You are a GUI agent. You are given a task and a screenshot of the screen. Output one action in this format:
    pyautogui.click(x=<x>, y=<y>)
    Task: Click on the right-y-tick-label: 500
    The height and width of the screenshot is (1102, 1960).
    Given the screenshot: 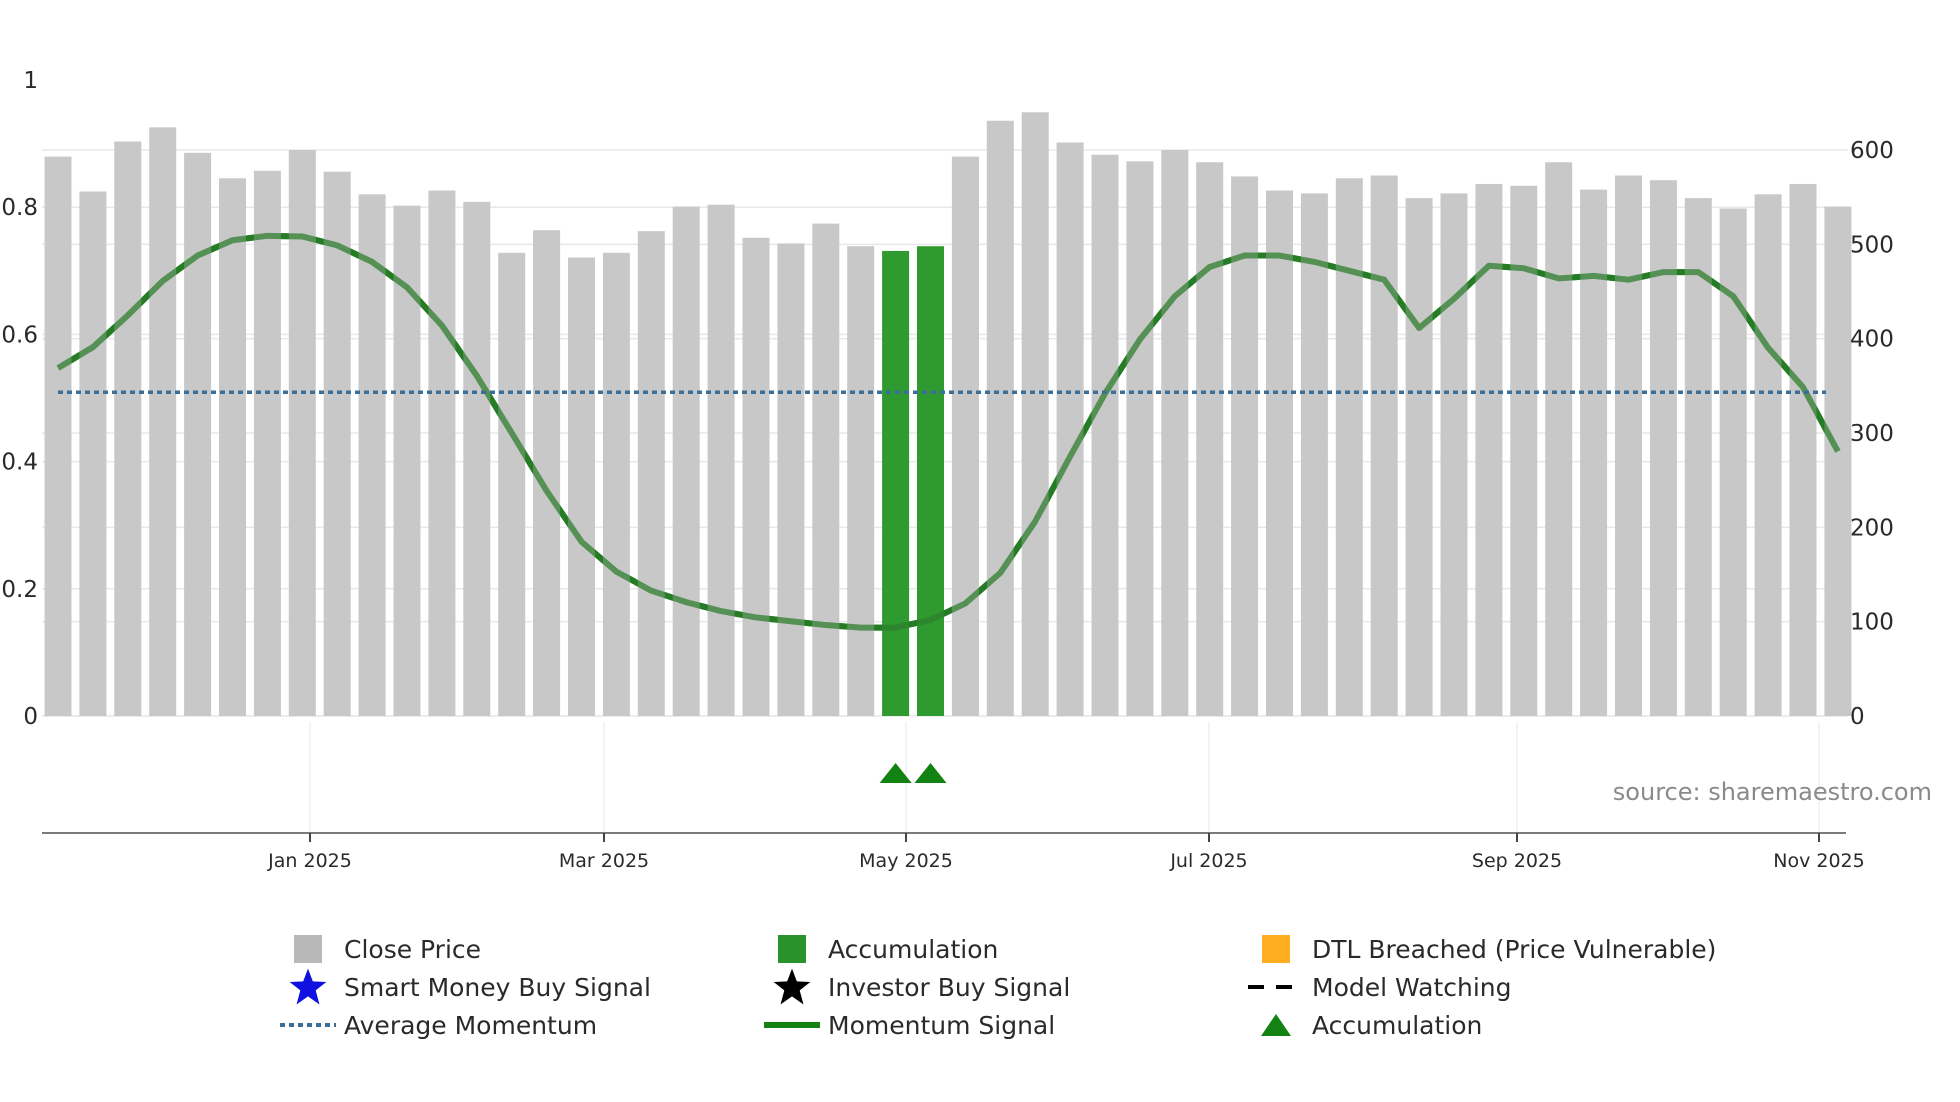 What is the action you would take?
    pyautogui.click(x=1872, y=245)
    